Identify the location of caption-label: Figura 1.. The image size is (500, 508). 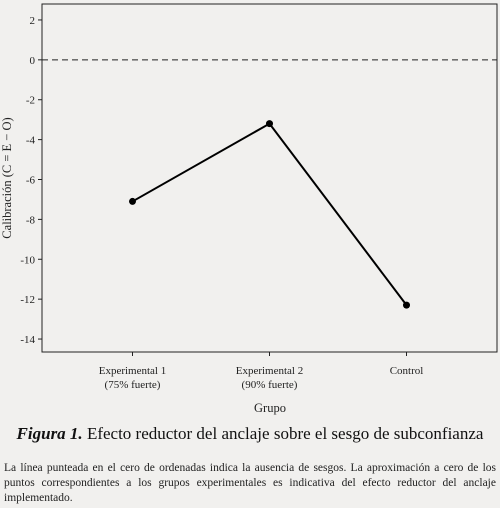
(49, 433).